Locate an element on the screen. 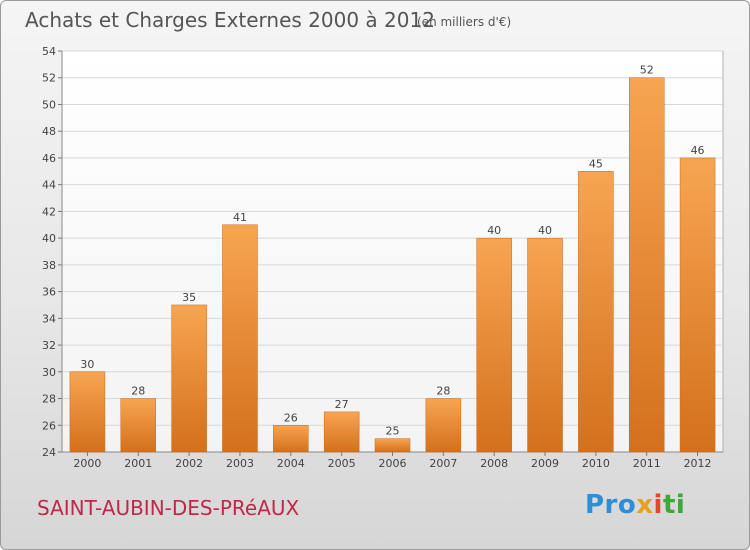  x-tick-label: 2010 is located at coordinates (596, 463).